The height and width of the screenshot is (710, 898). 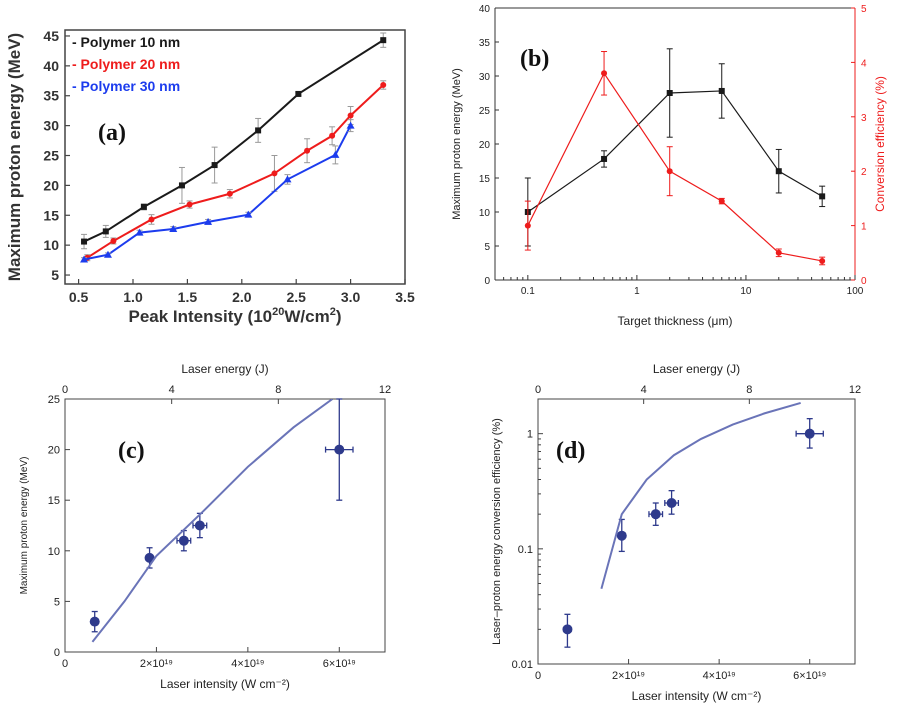 What do you see at coordinates (306, 316) in the screenshot?
I see `x-axis-label-part: W/cm` at bounding box center [306, 316].